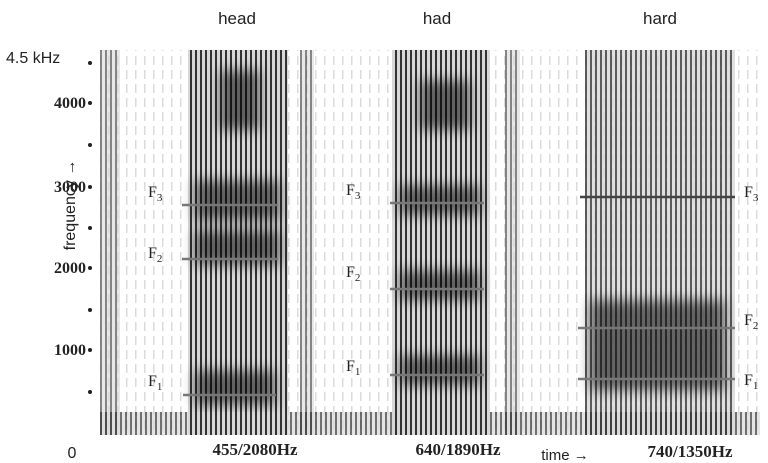 This screenshot has width=768, height=463. What do you see at coordinates (565, 455) in the screenshot?
I see `time-label: time →` at bounding box center [565, 455].